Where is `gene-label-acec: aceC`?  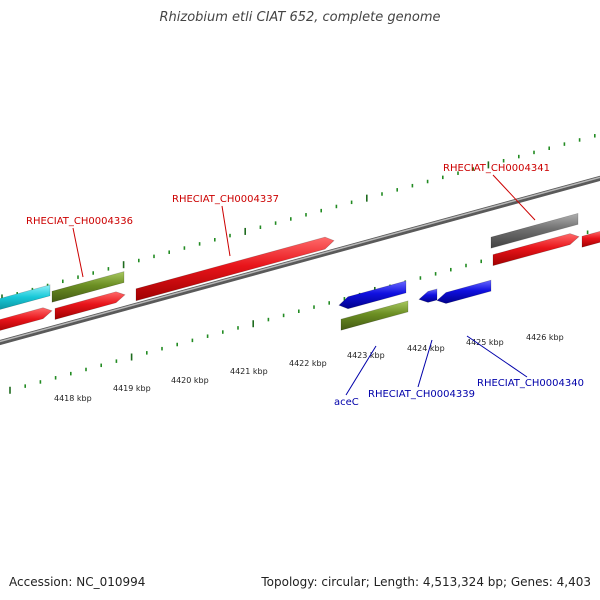
gene-label-acec: aceC is located at coordinates (346, 402).